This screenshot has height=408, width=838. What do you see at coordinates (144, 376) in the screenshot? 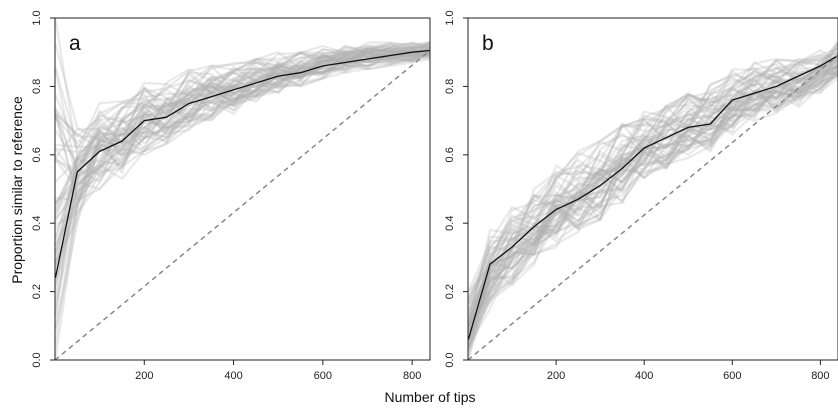
I see `x-tick-label: 200` at bounding box center [144, 376].